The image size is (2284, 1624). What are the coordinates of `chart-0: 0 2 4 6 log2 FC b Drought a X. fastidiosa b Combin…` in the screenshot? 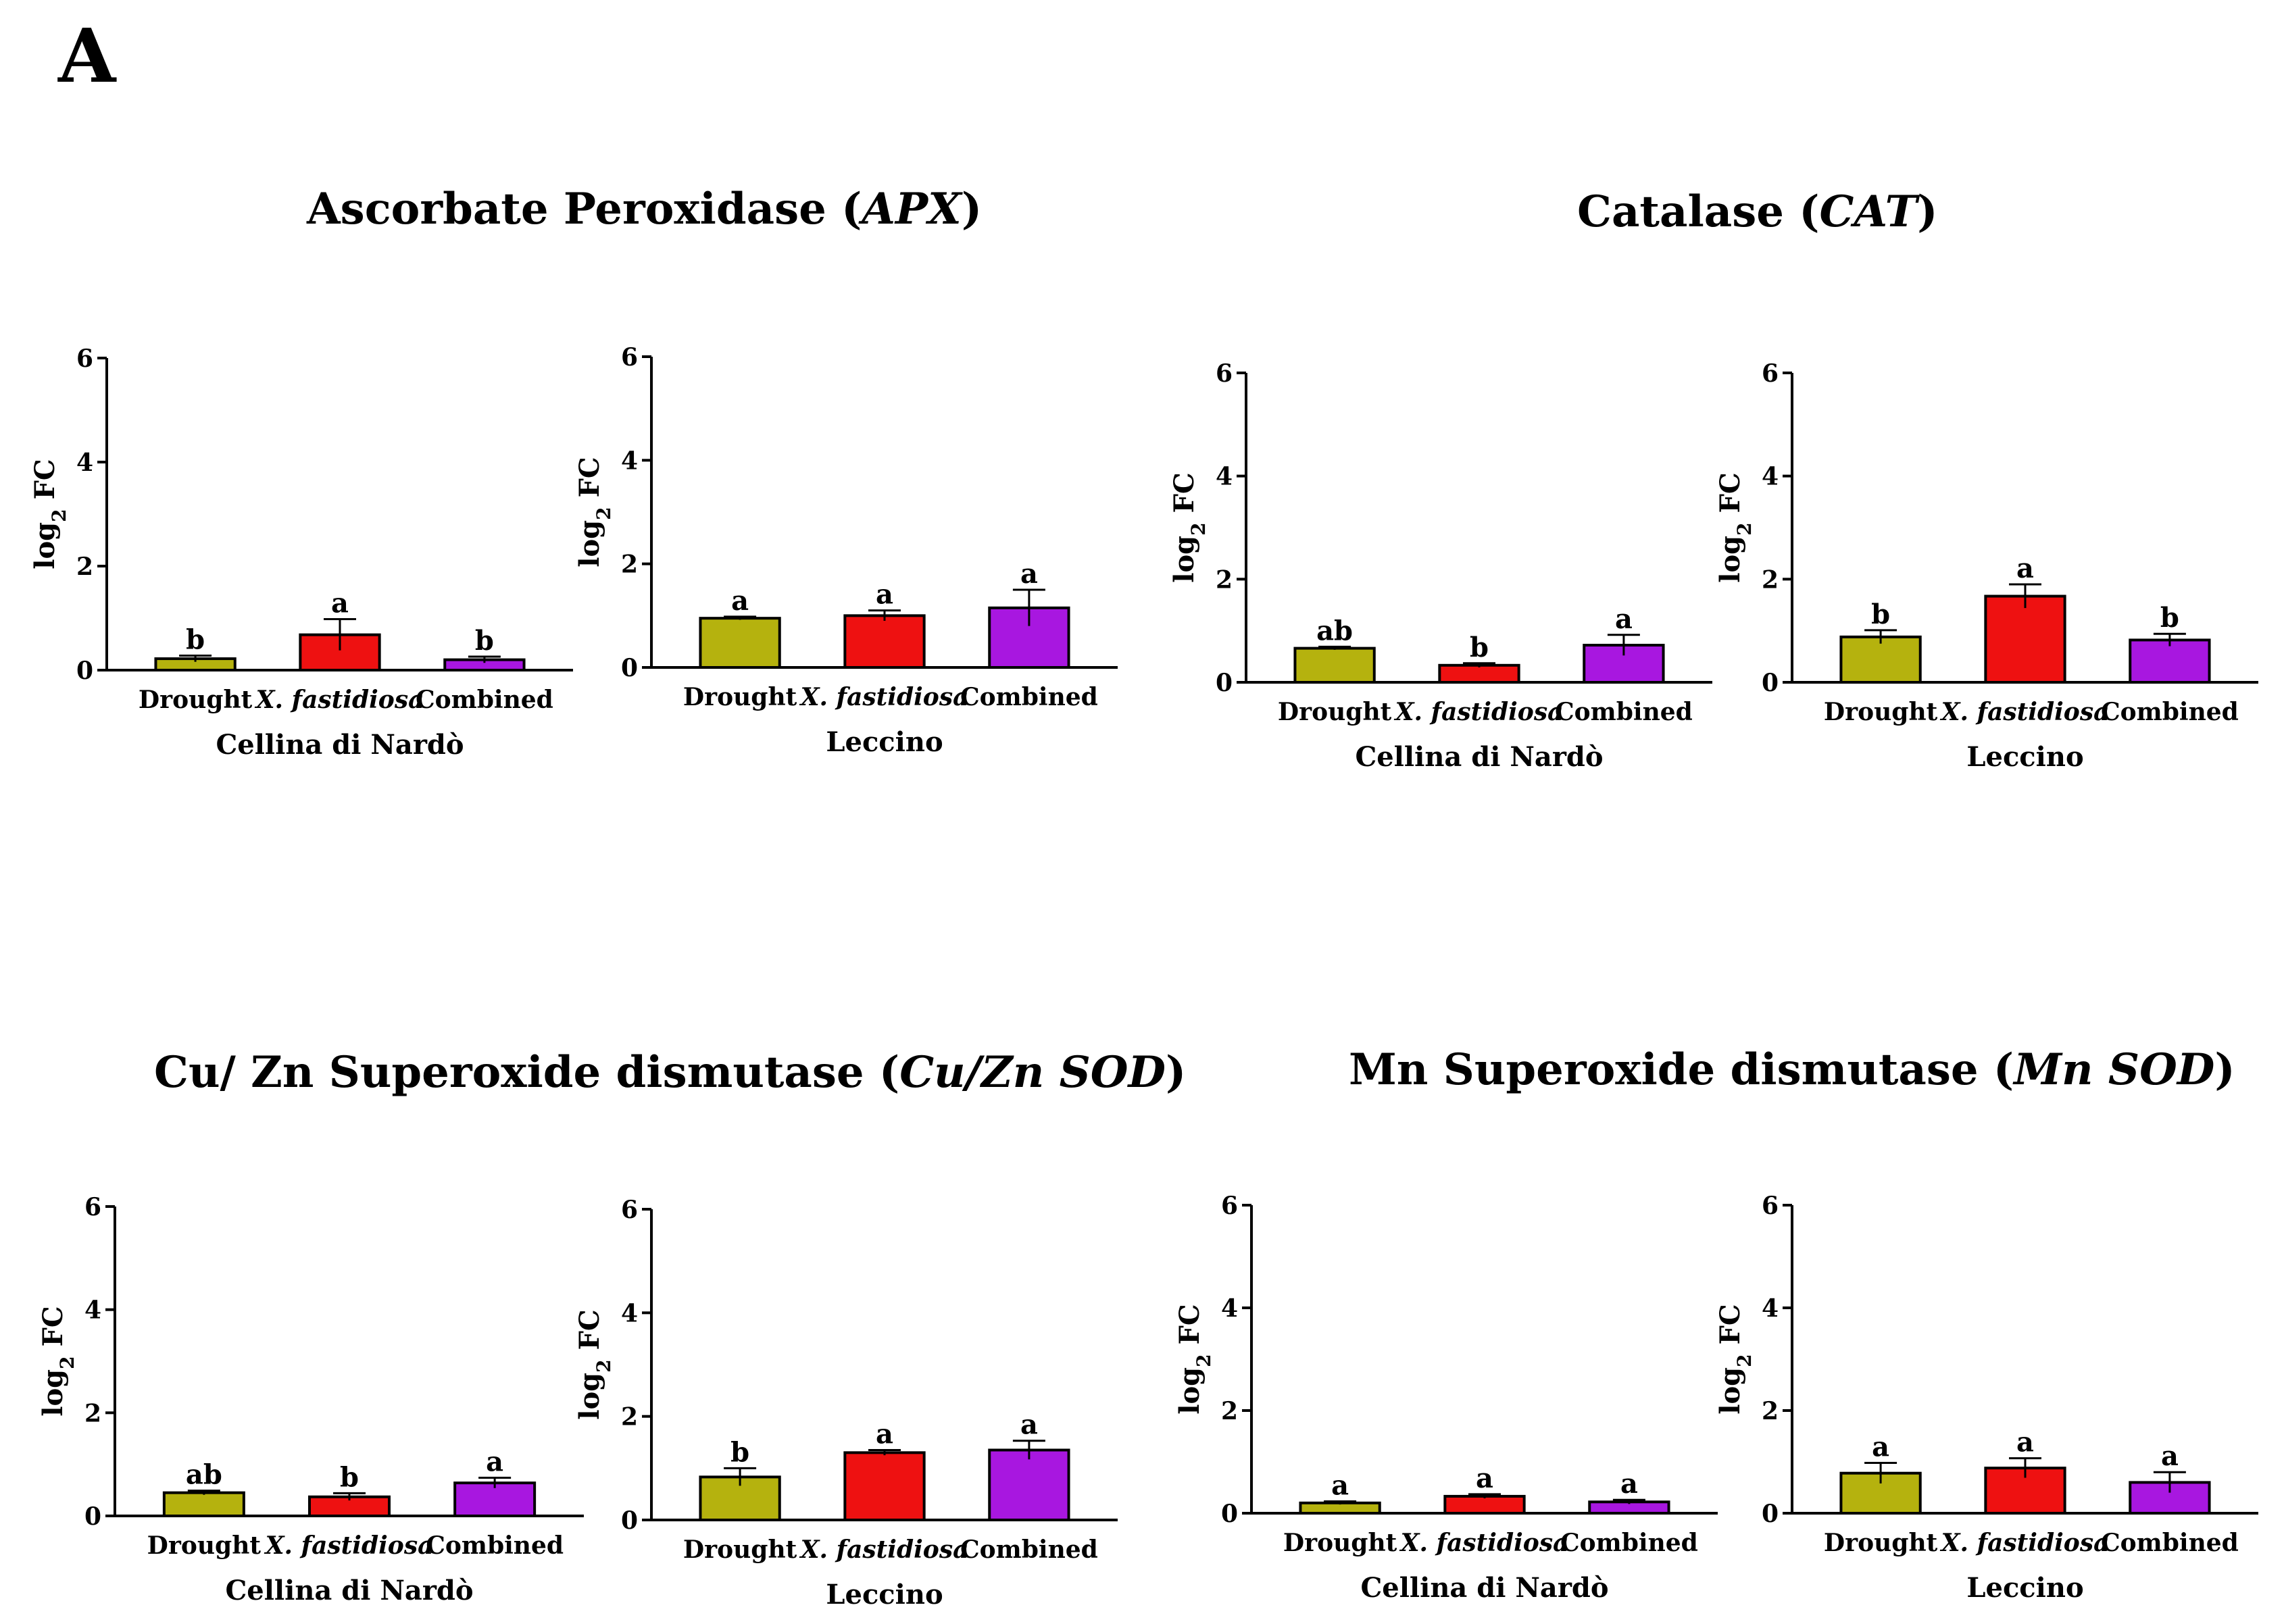 It's located at (301, 553).